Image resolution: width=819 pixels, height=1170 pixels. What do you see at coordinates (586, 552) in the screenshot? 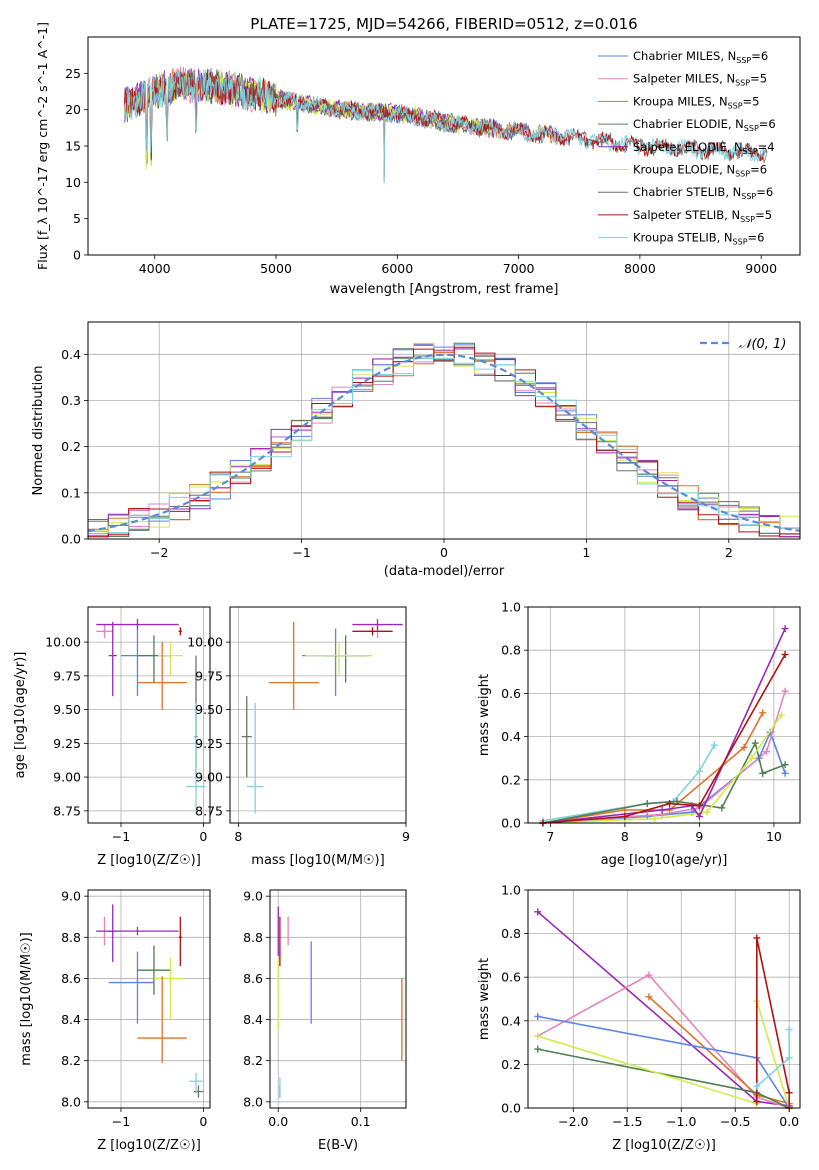
I see `x-tick-label: 1` at bounding box center [586, 552].